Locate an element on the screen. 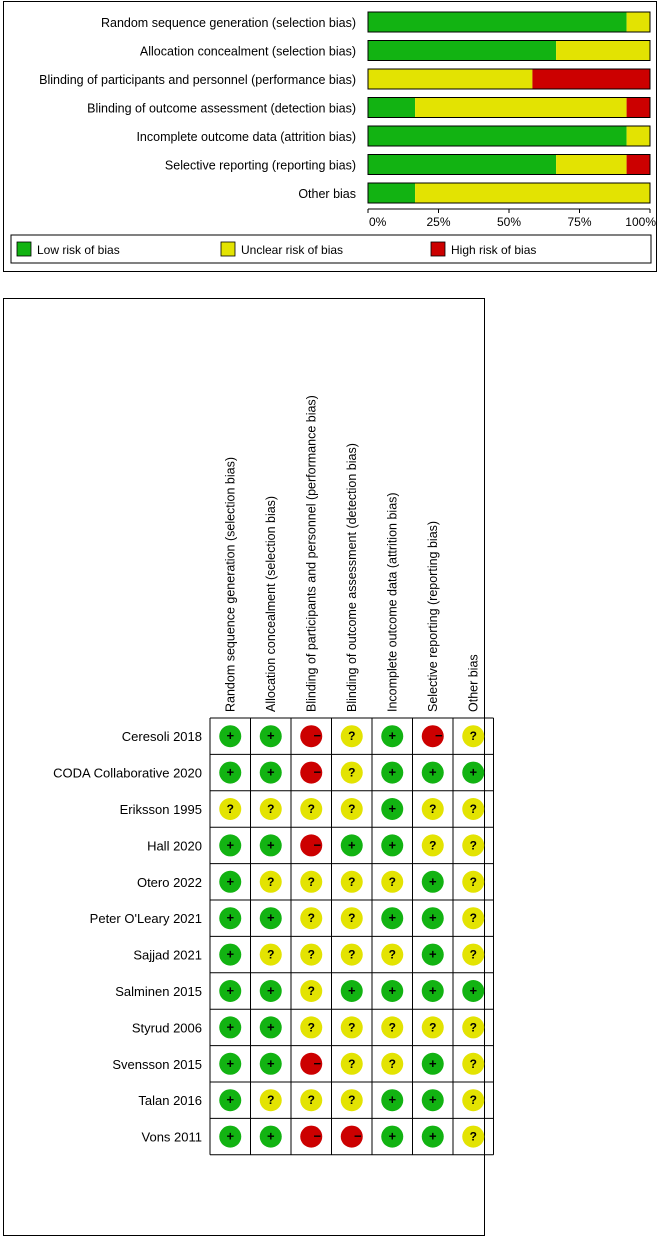 The width and height of the screenshot is (660, 1240). study-label: Salminen 2015 is located at coordinates (158, 991).